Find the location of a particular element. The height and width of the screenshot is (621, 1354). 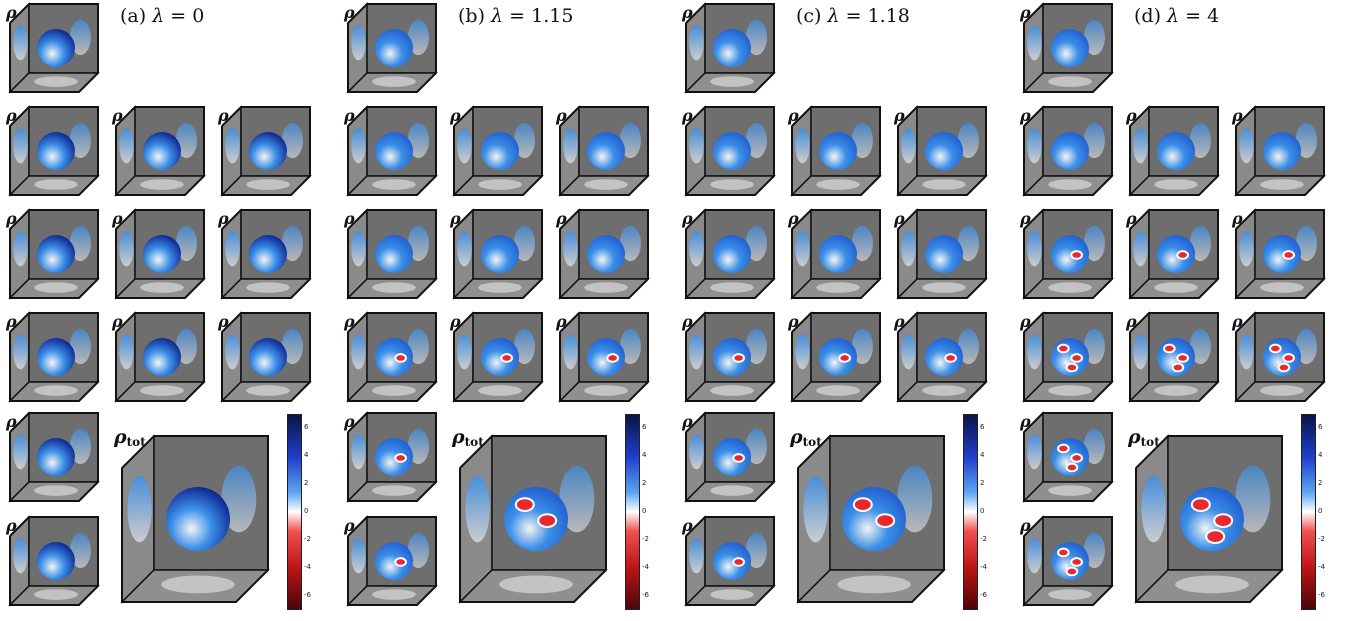

panel-title: (d) λ = 4 is located at coordinates (1177, 16).